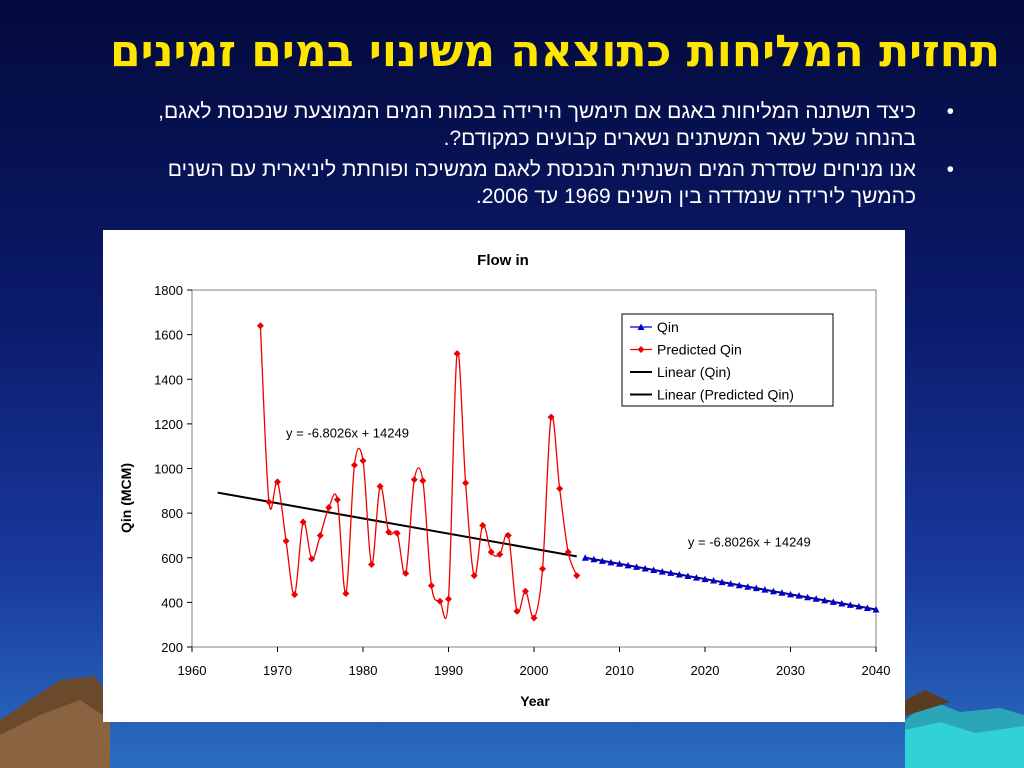 The image size is (1024, 768). I want to click on x-tick-label: 1970, so click(277, 670).